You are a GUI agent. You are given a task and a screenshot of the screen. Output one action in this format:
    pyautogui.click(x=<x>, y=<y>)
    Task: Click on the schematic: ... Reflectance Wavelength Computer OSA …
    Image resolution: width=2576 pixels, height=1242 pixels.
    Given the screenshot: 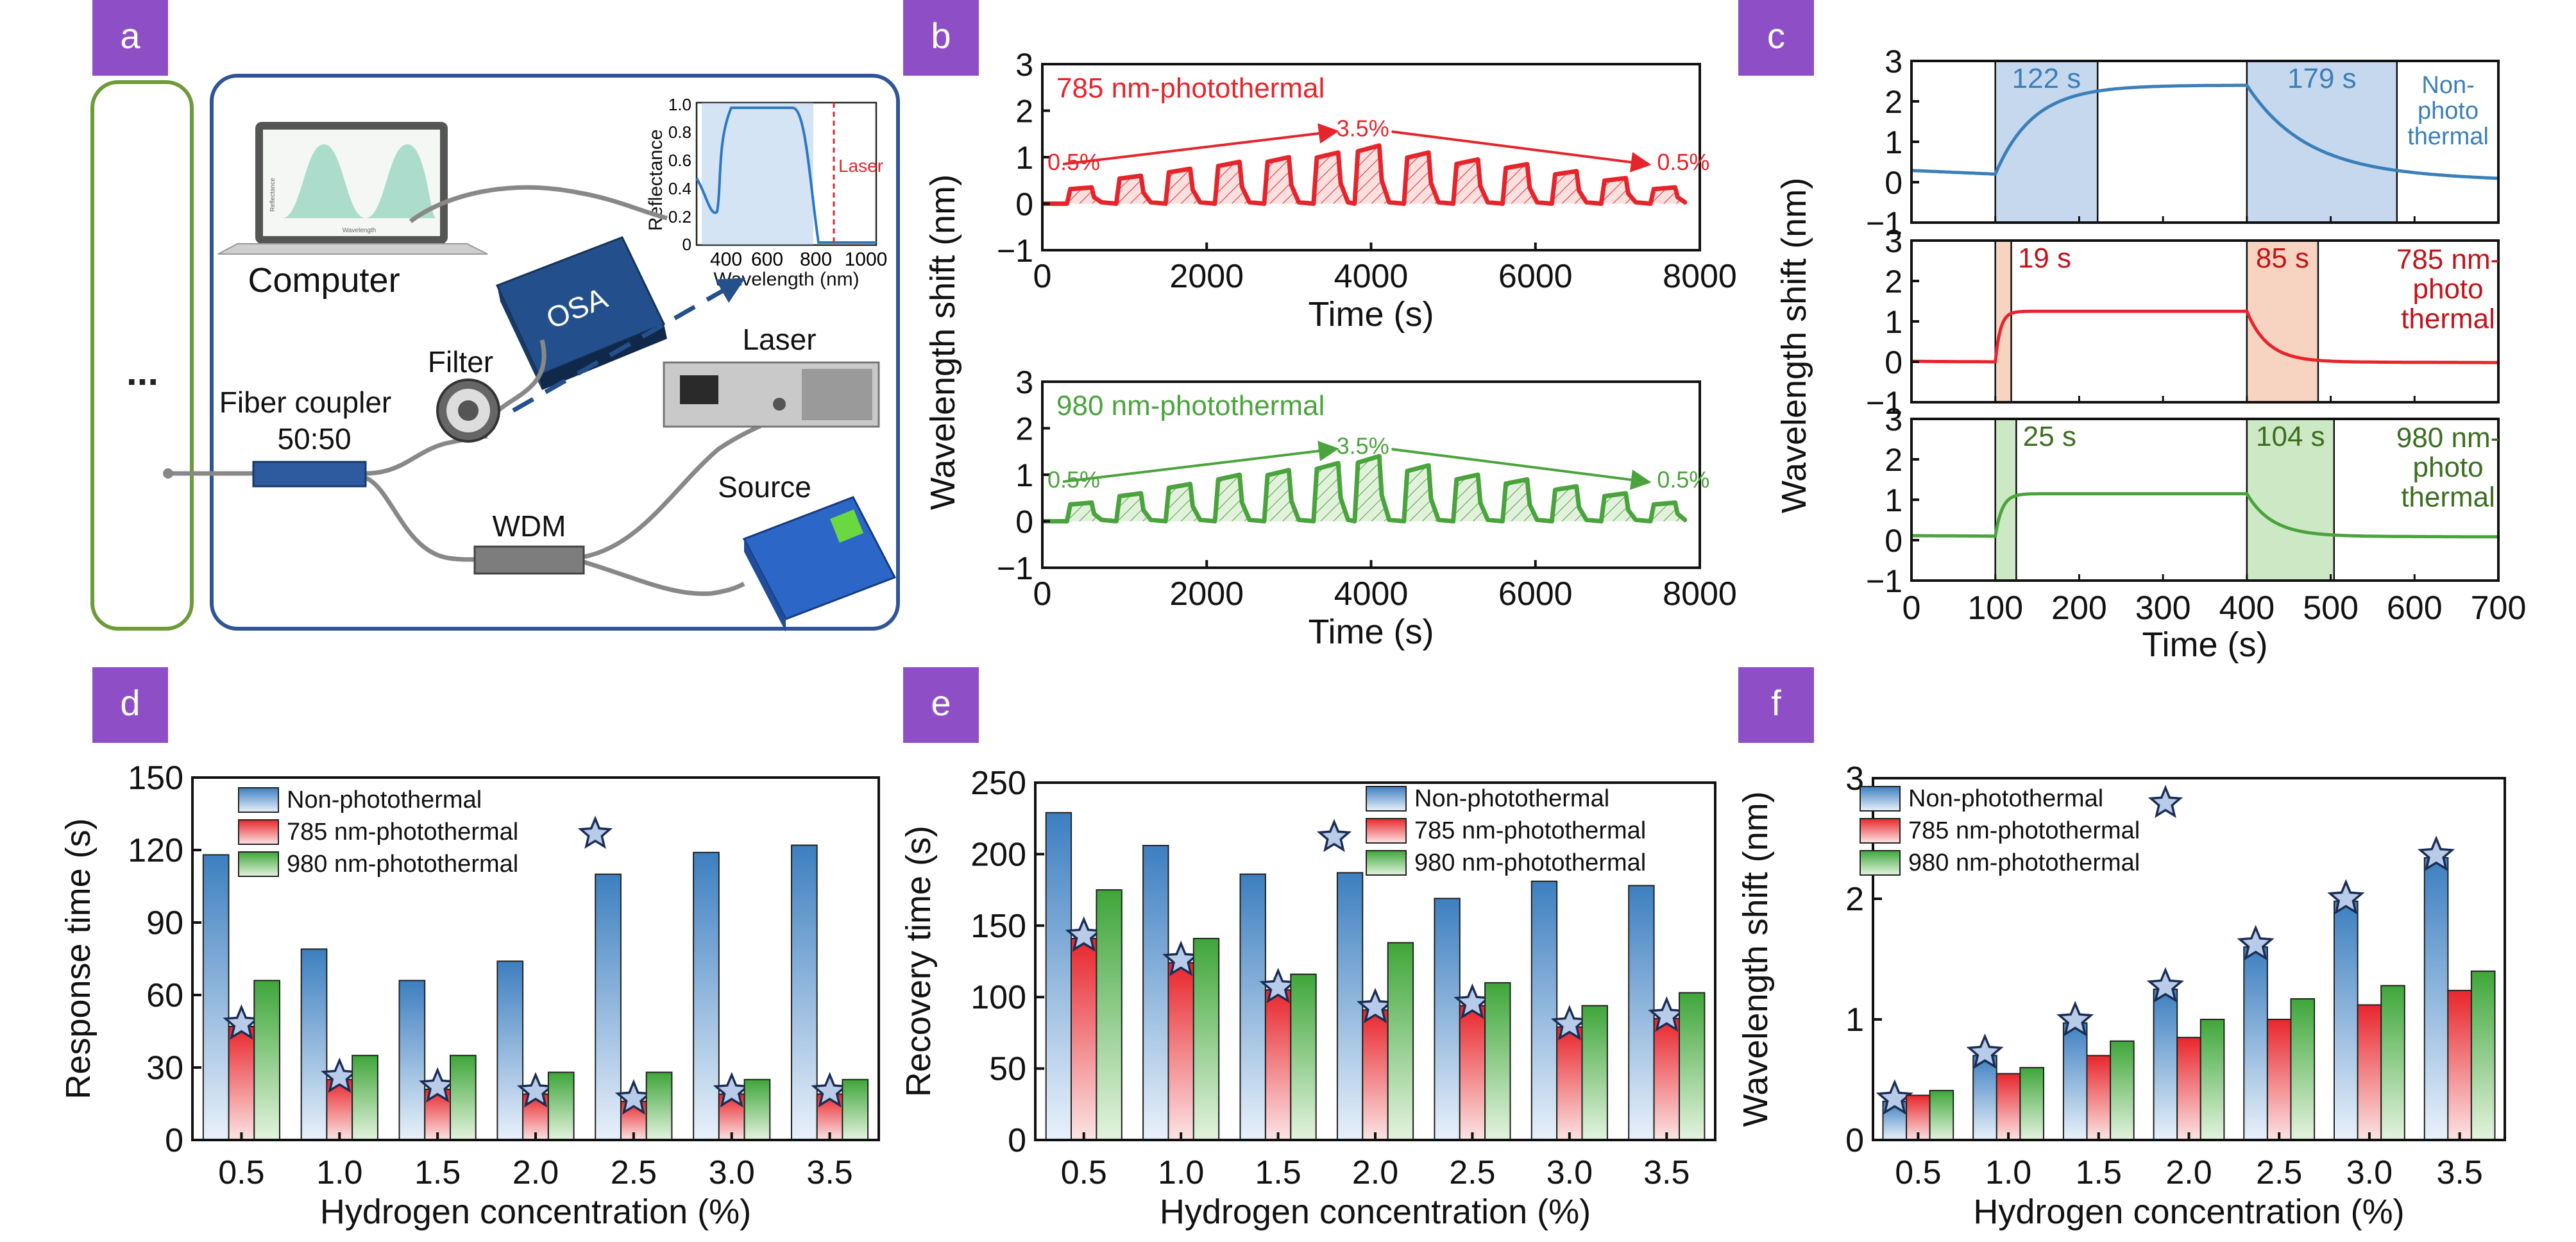 What is the action you would take?
    pyautogui.click(x=495, y=353)
    